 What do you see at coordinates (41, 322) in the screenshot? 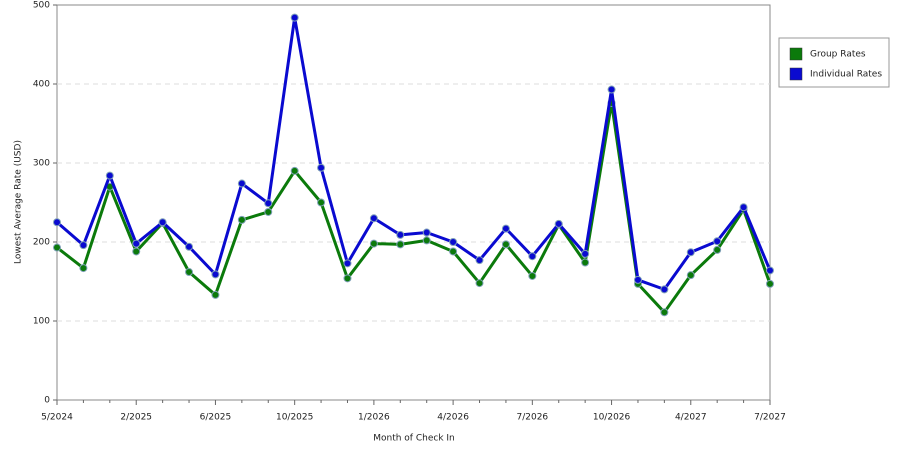
I see `y-tick-label: 100` at bounding box center [41, 322].